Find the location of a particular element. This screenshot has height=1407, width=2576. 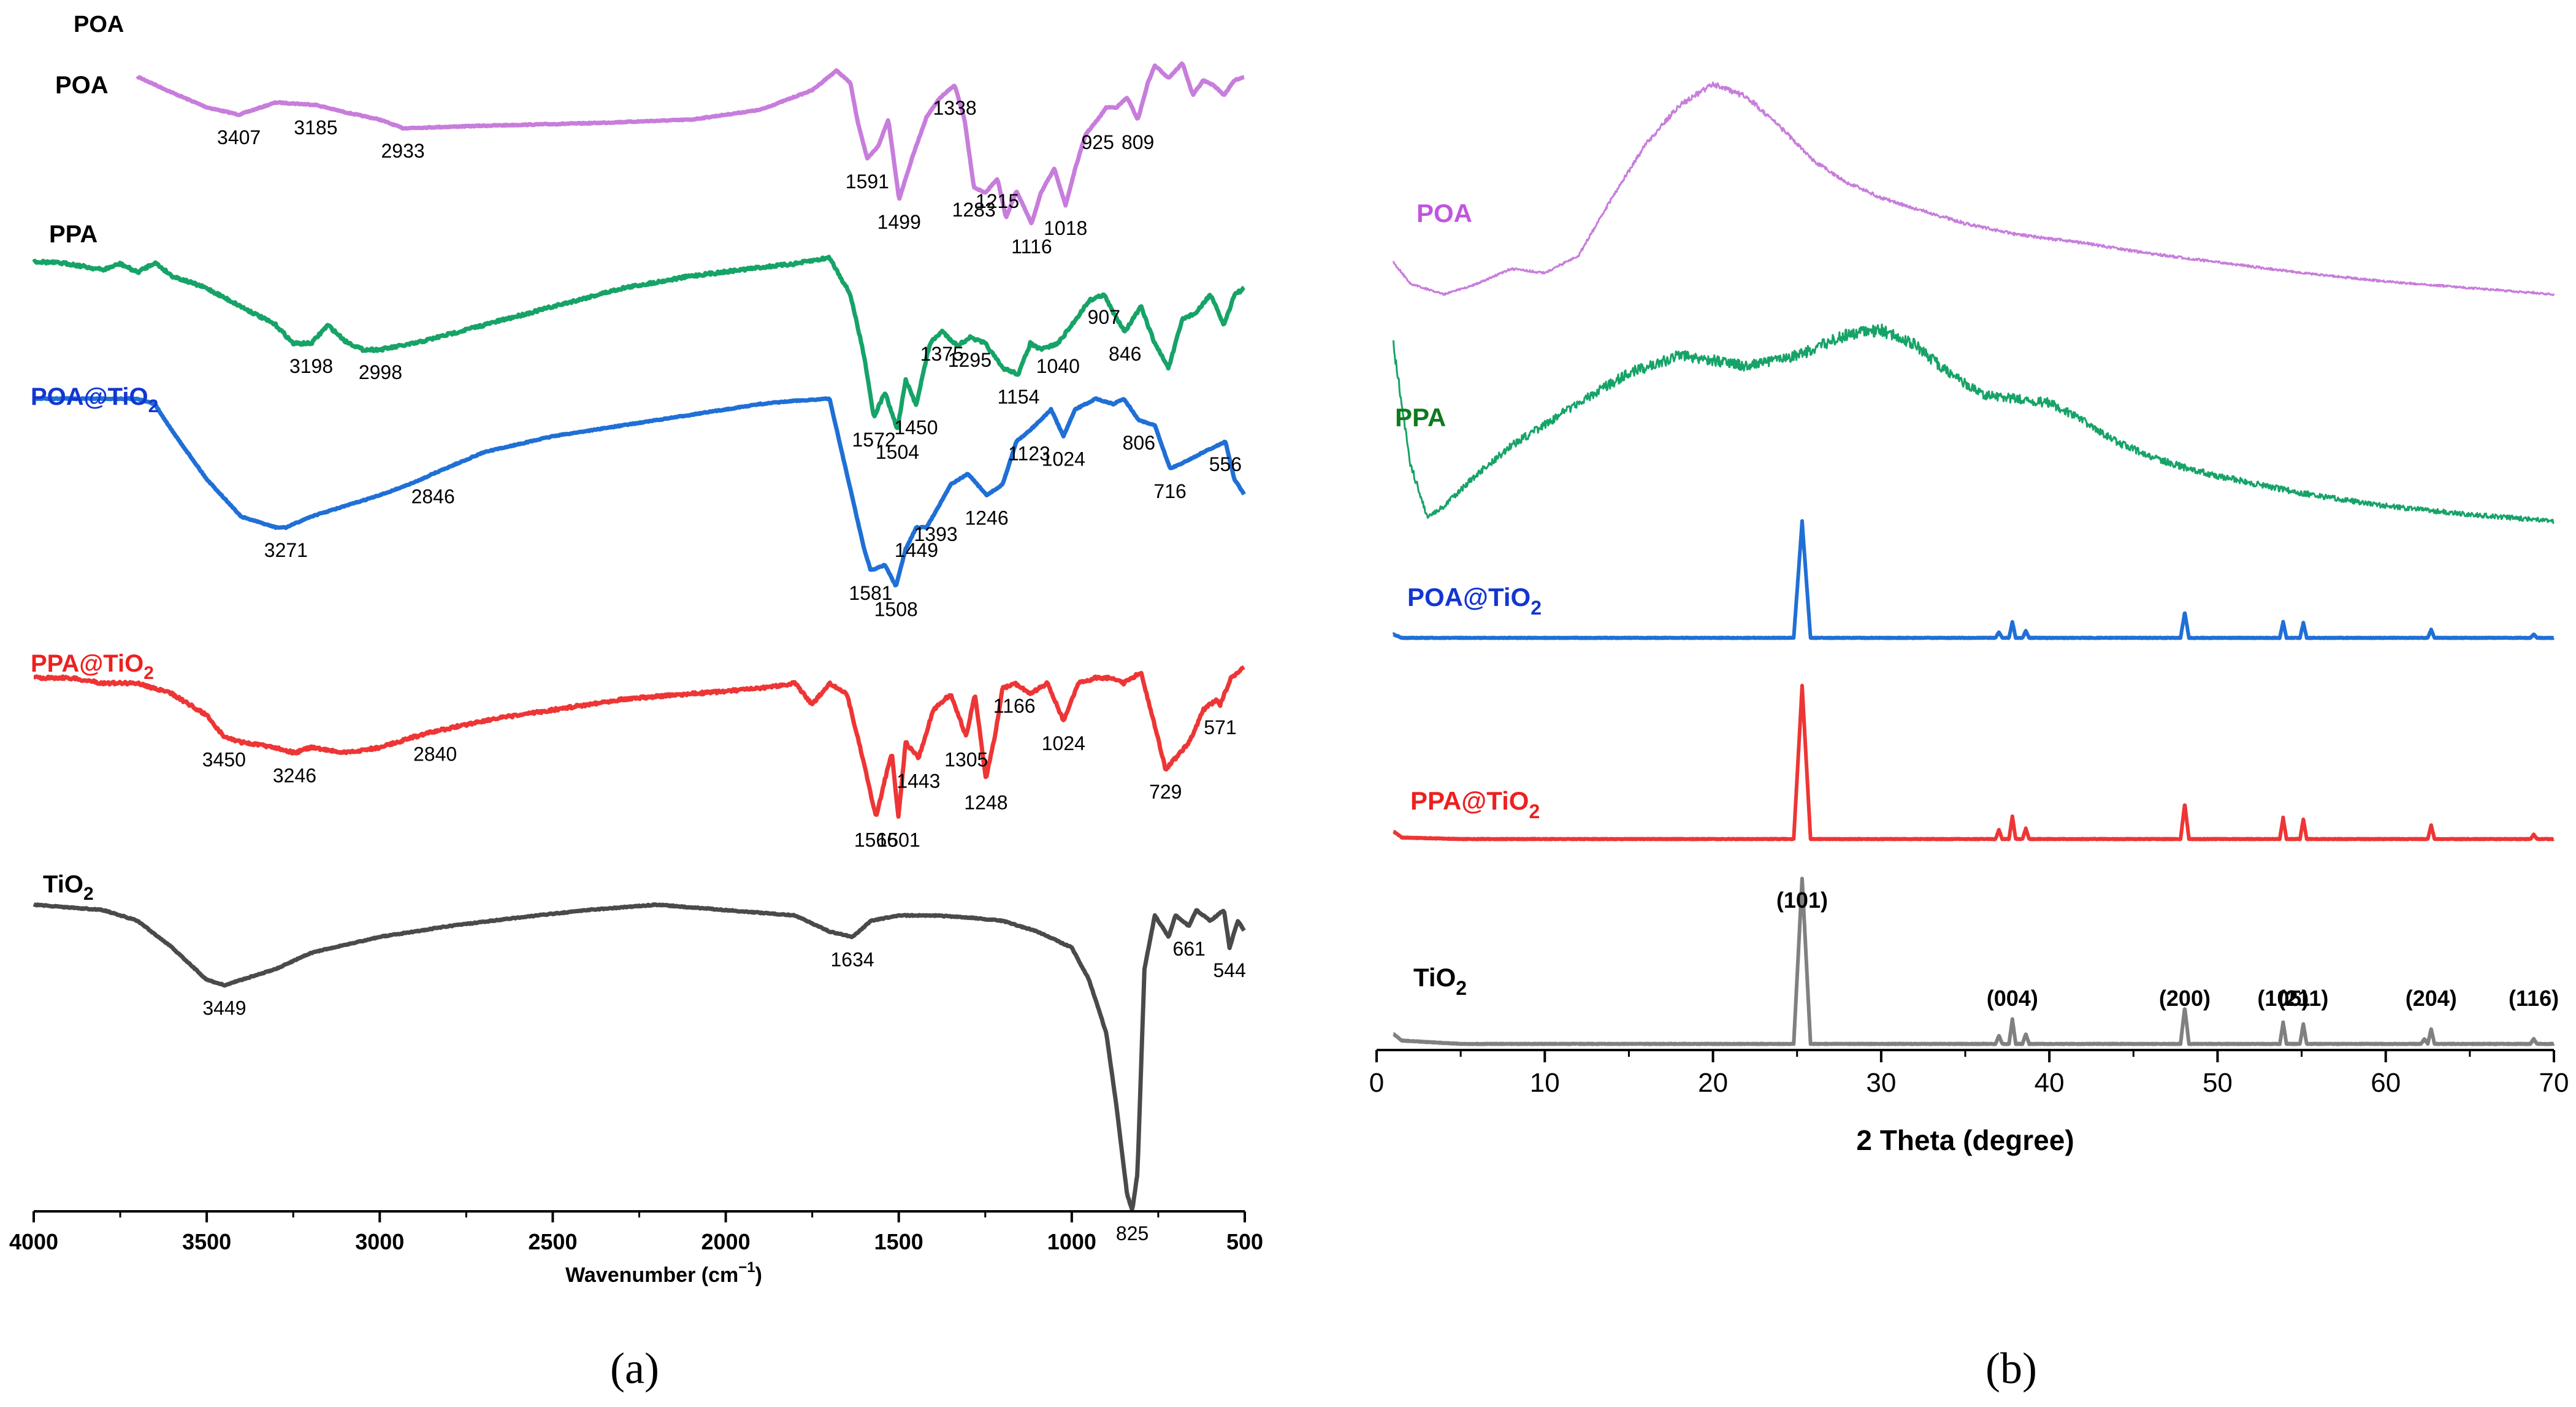

ftir-peak-label-2-3: 1508 is located at coordinates (896, 609).